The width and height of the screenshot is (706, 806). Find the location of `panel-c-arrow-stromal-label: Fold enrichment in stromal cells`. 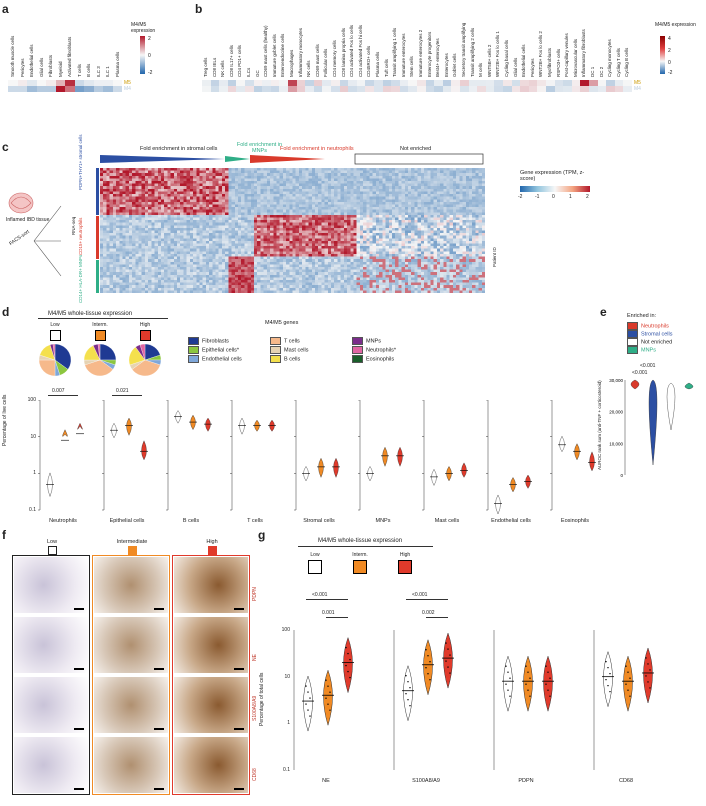

panel-c-arrow-stromal-label: Fold enrichment in stromal cells is located at coordinates (179, 149).